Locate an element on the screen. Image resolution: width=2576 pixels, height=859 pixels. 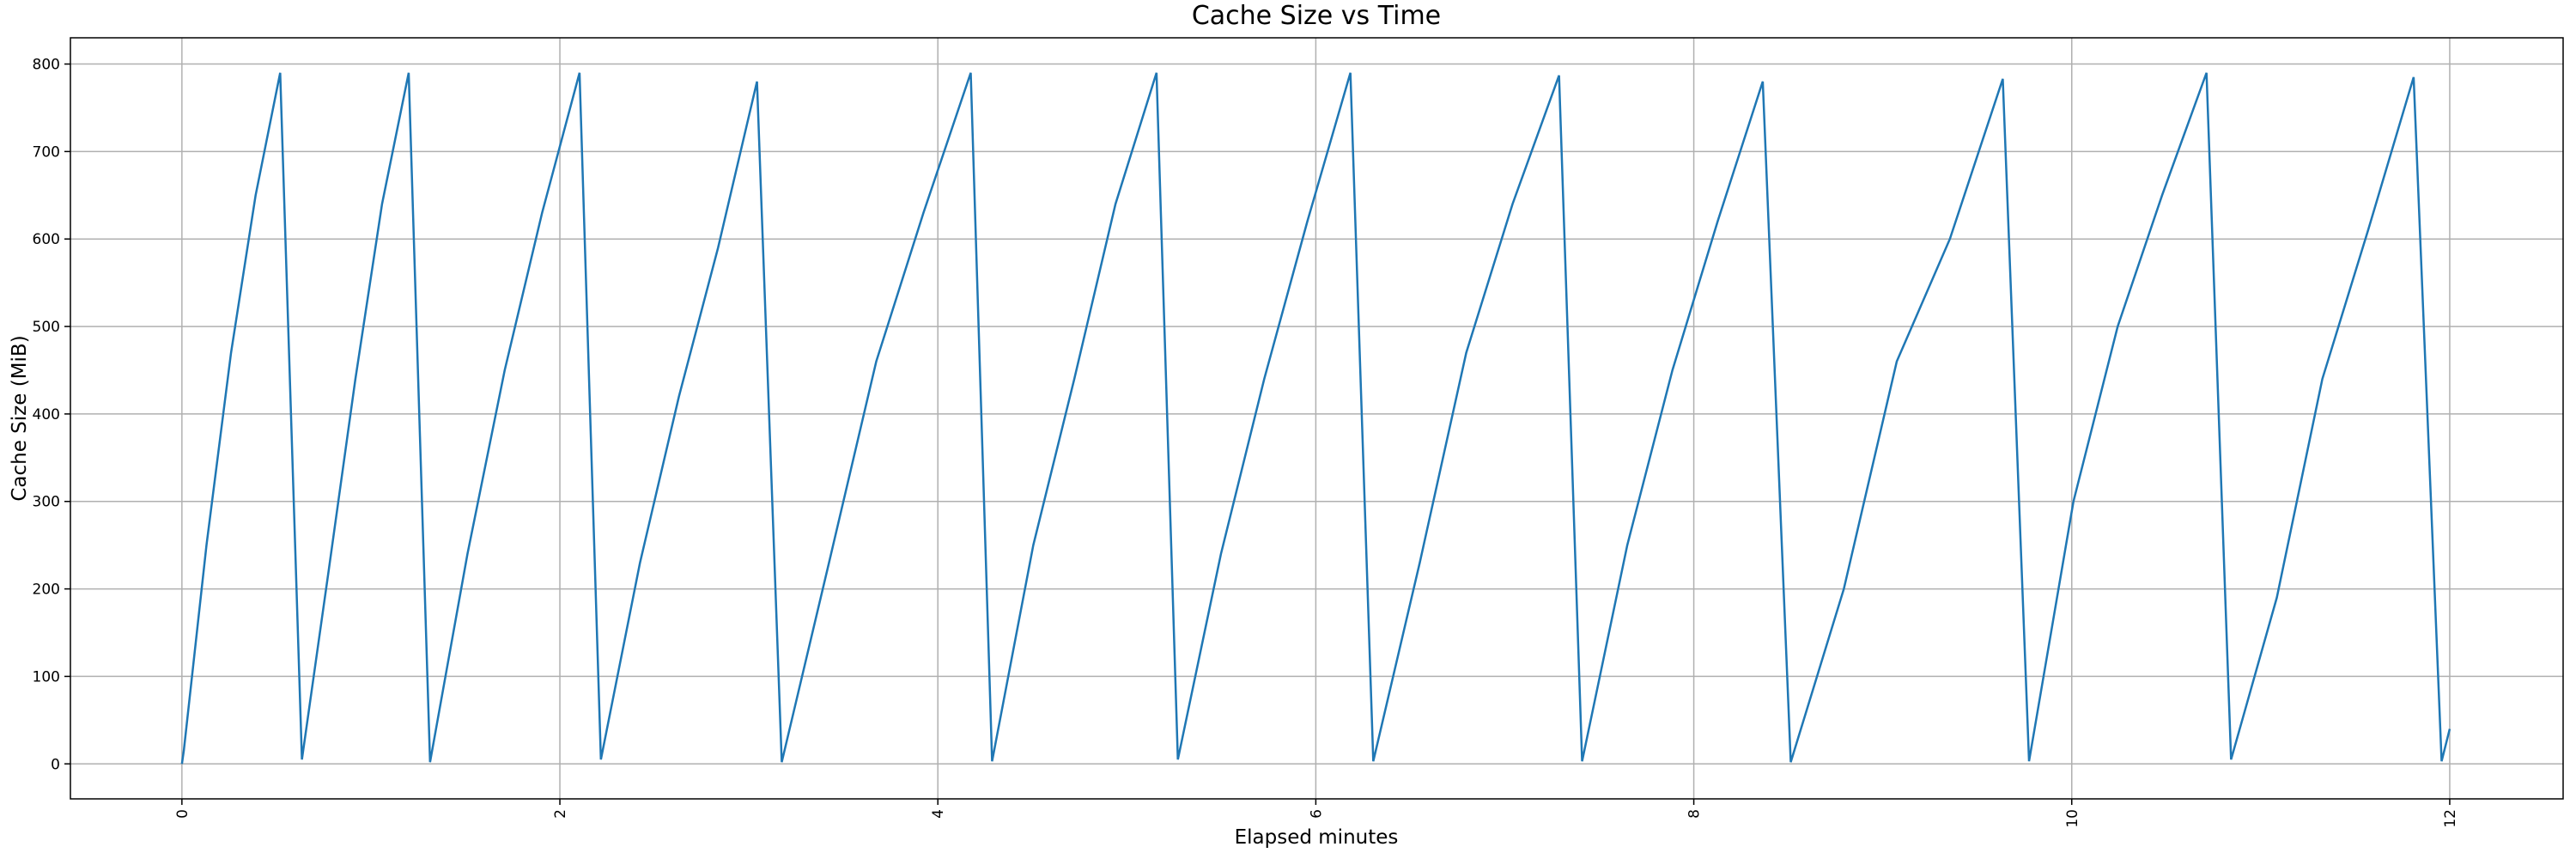
x-tick-label: 0 is located at coordinates (182, 814).